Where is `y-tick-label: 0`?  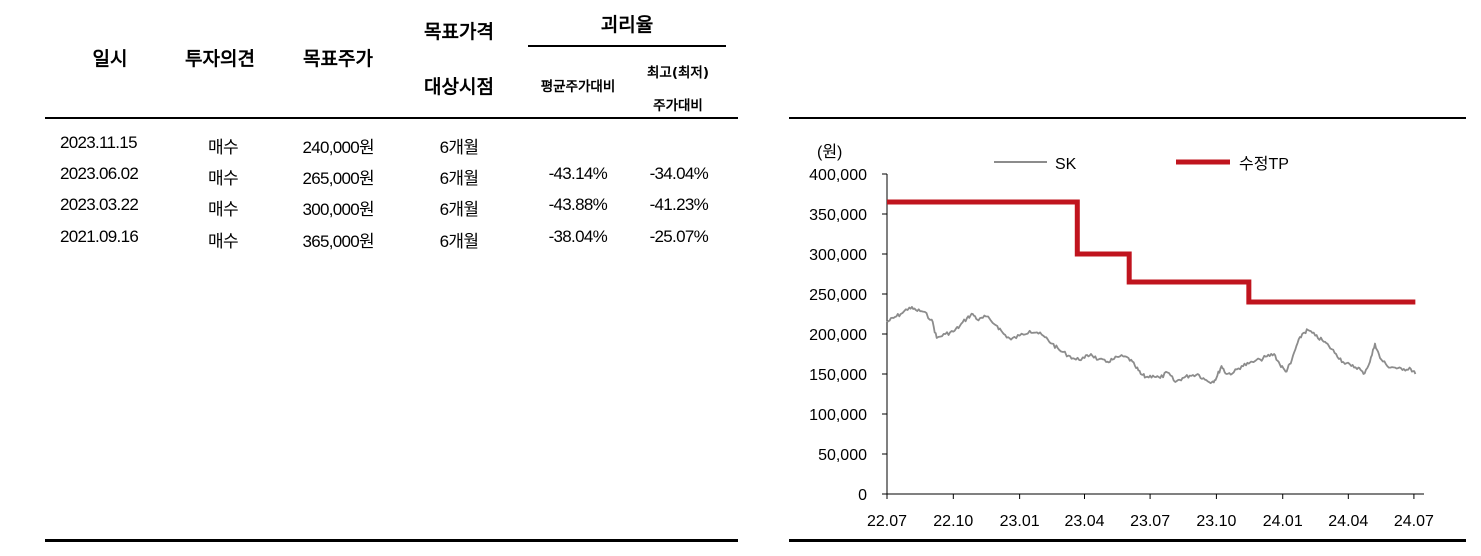 y-tick-label: 0 is located at coordinates (862, 495).